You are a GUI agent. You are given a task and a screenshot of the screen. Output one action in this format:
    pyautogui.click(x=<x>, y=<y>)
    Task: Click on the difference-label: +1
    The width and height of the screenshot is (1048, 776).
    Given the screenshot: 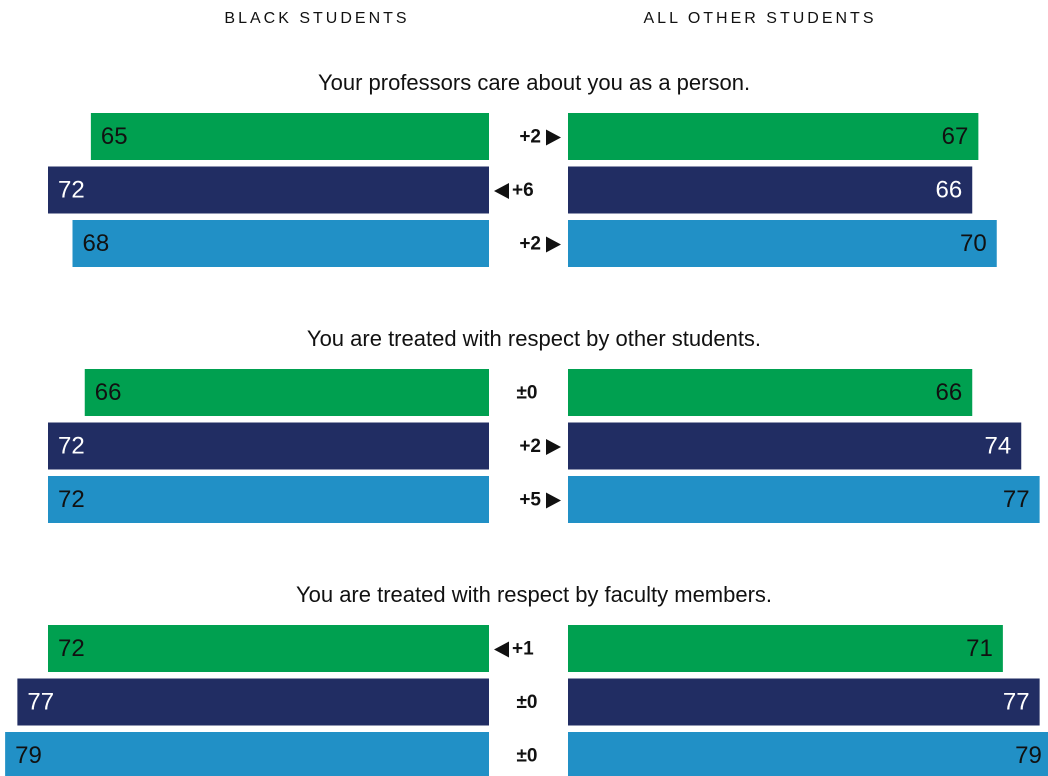 What is the action you would take?
    pyautogui.click(x=523, y=649)
    